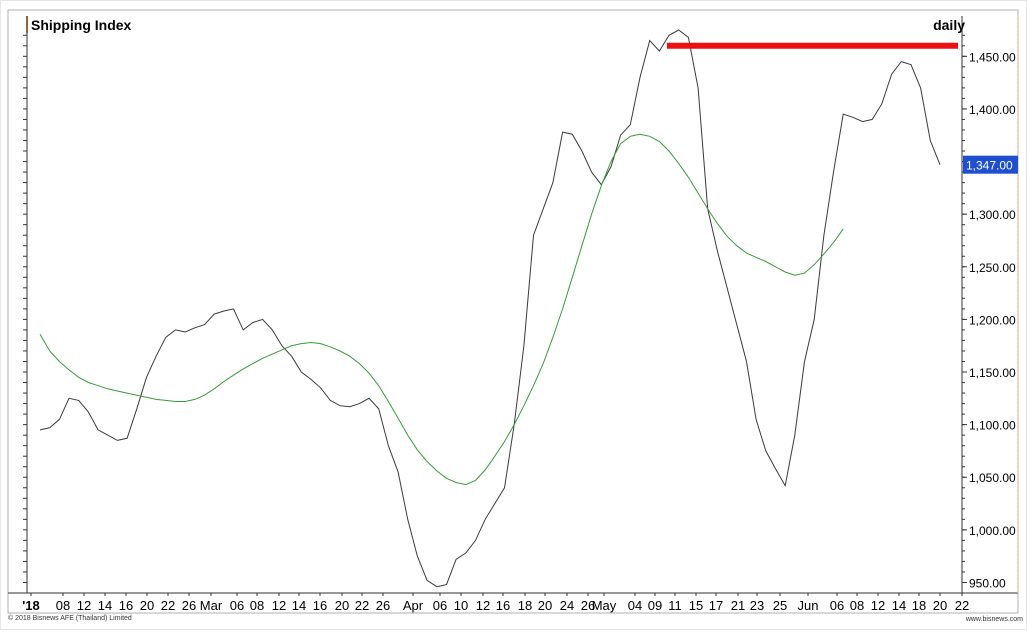 The height and width of the screenshot is (635, 1027). Describe the element at coordinates (81, 25) in the screenshot. I see `chart-title: Shipping Index` at that location.